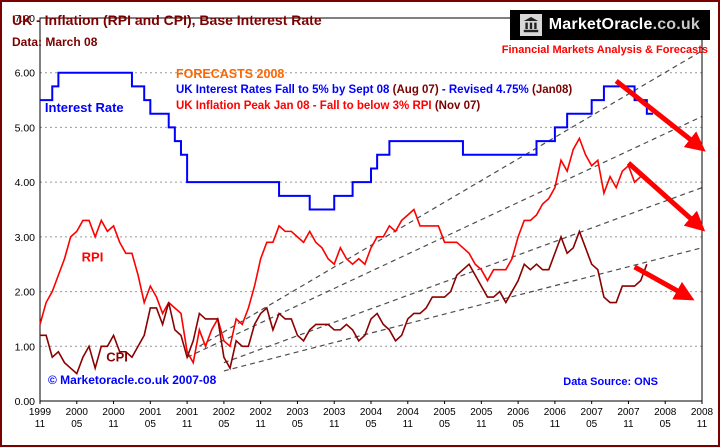  Describe the element at coordinates (604, 50) in the screenshot. I see `logo-tagline: Financial Markets Analysis & Forecasts` at that location.